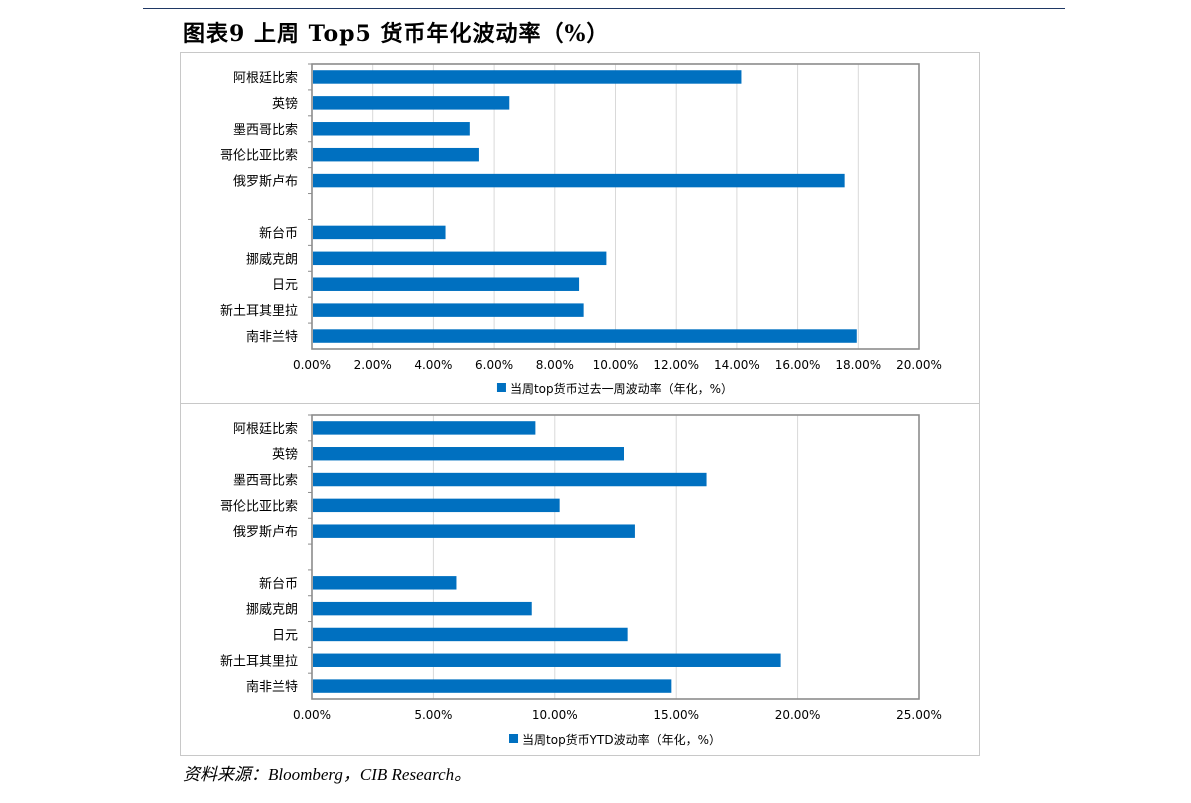 The image size is (1191, 803). What do you see at coordinates (494, 365) in the screenshot?
I see `x-tick-label: 6.00%` at bounding box center [494, 365].